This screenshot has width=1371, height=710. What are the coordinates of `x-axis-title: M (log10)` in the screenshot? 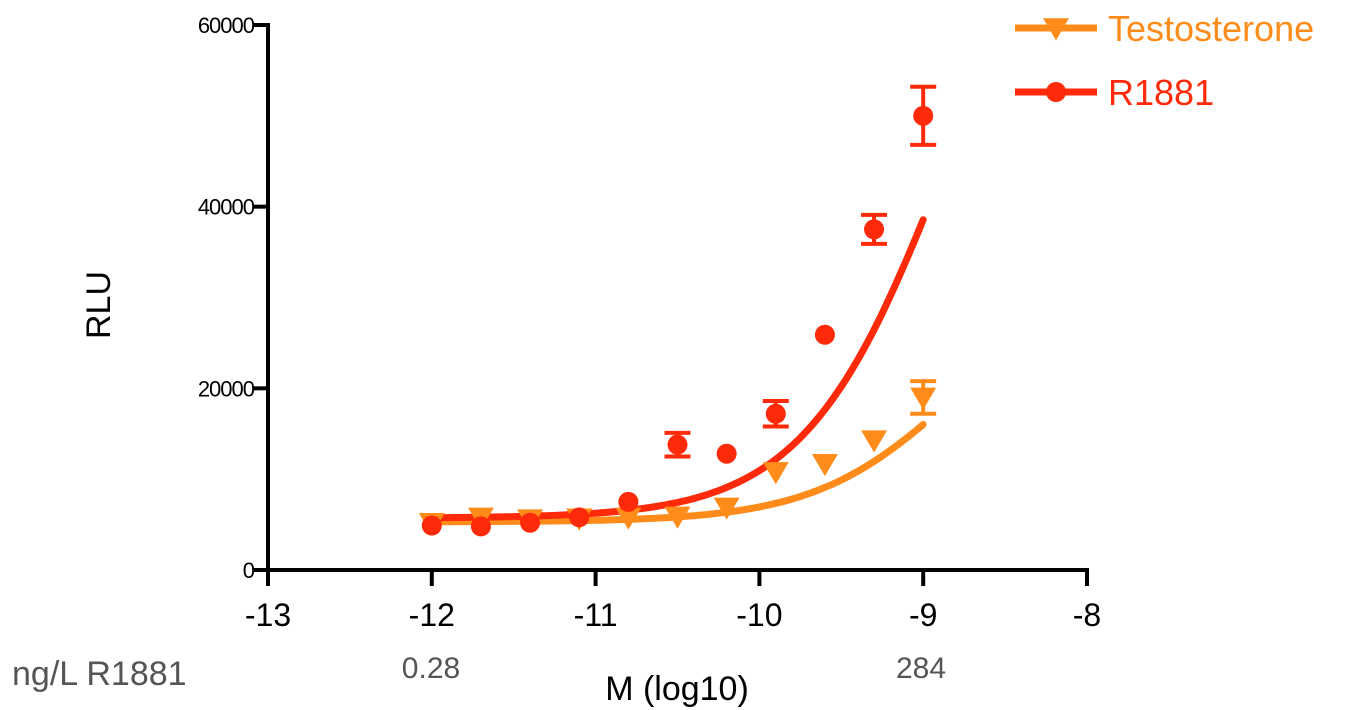 It's located at (677, 689).